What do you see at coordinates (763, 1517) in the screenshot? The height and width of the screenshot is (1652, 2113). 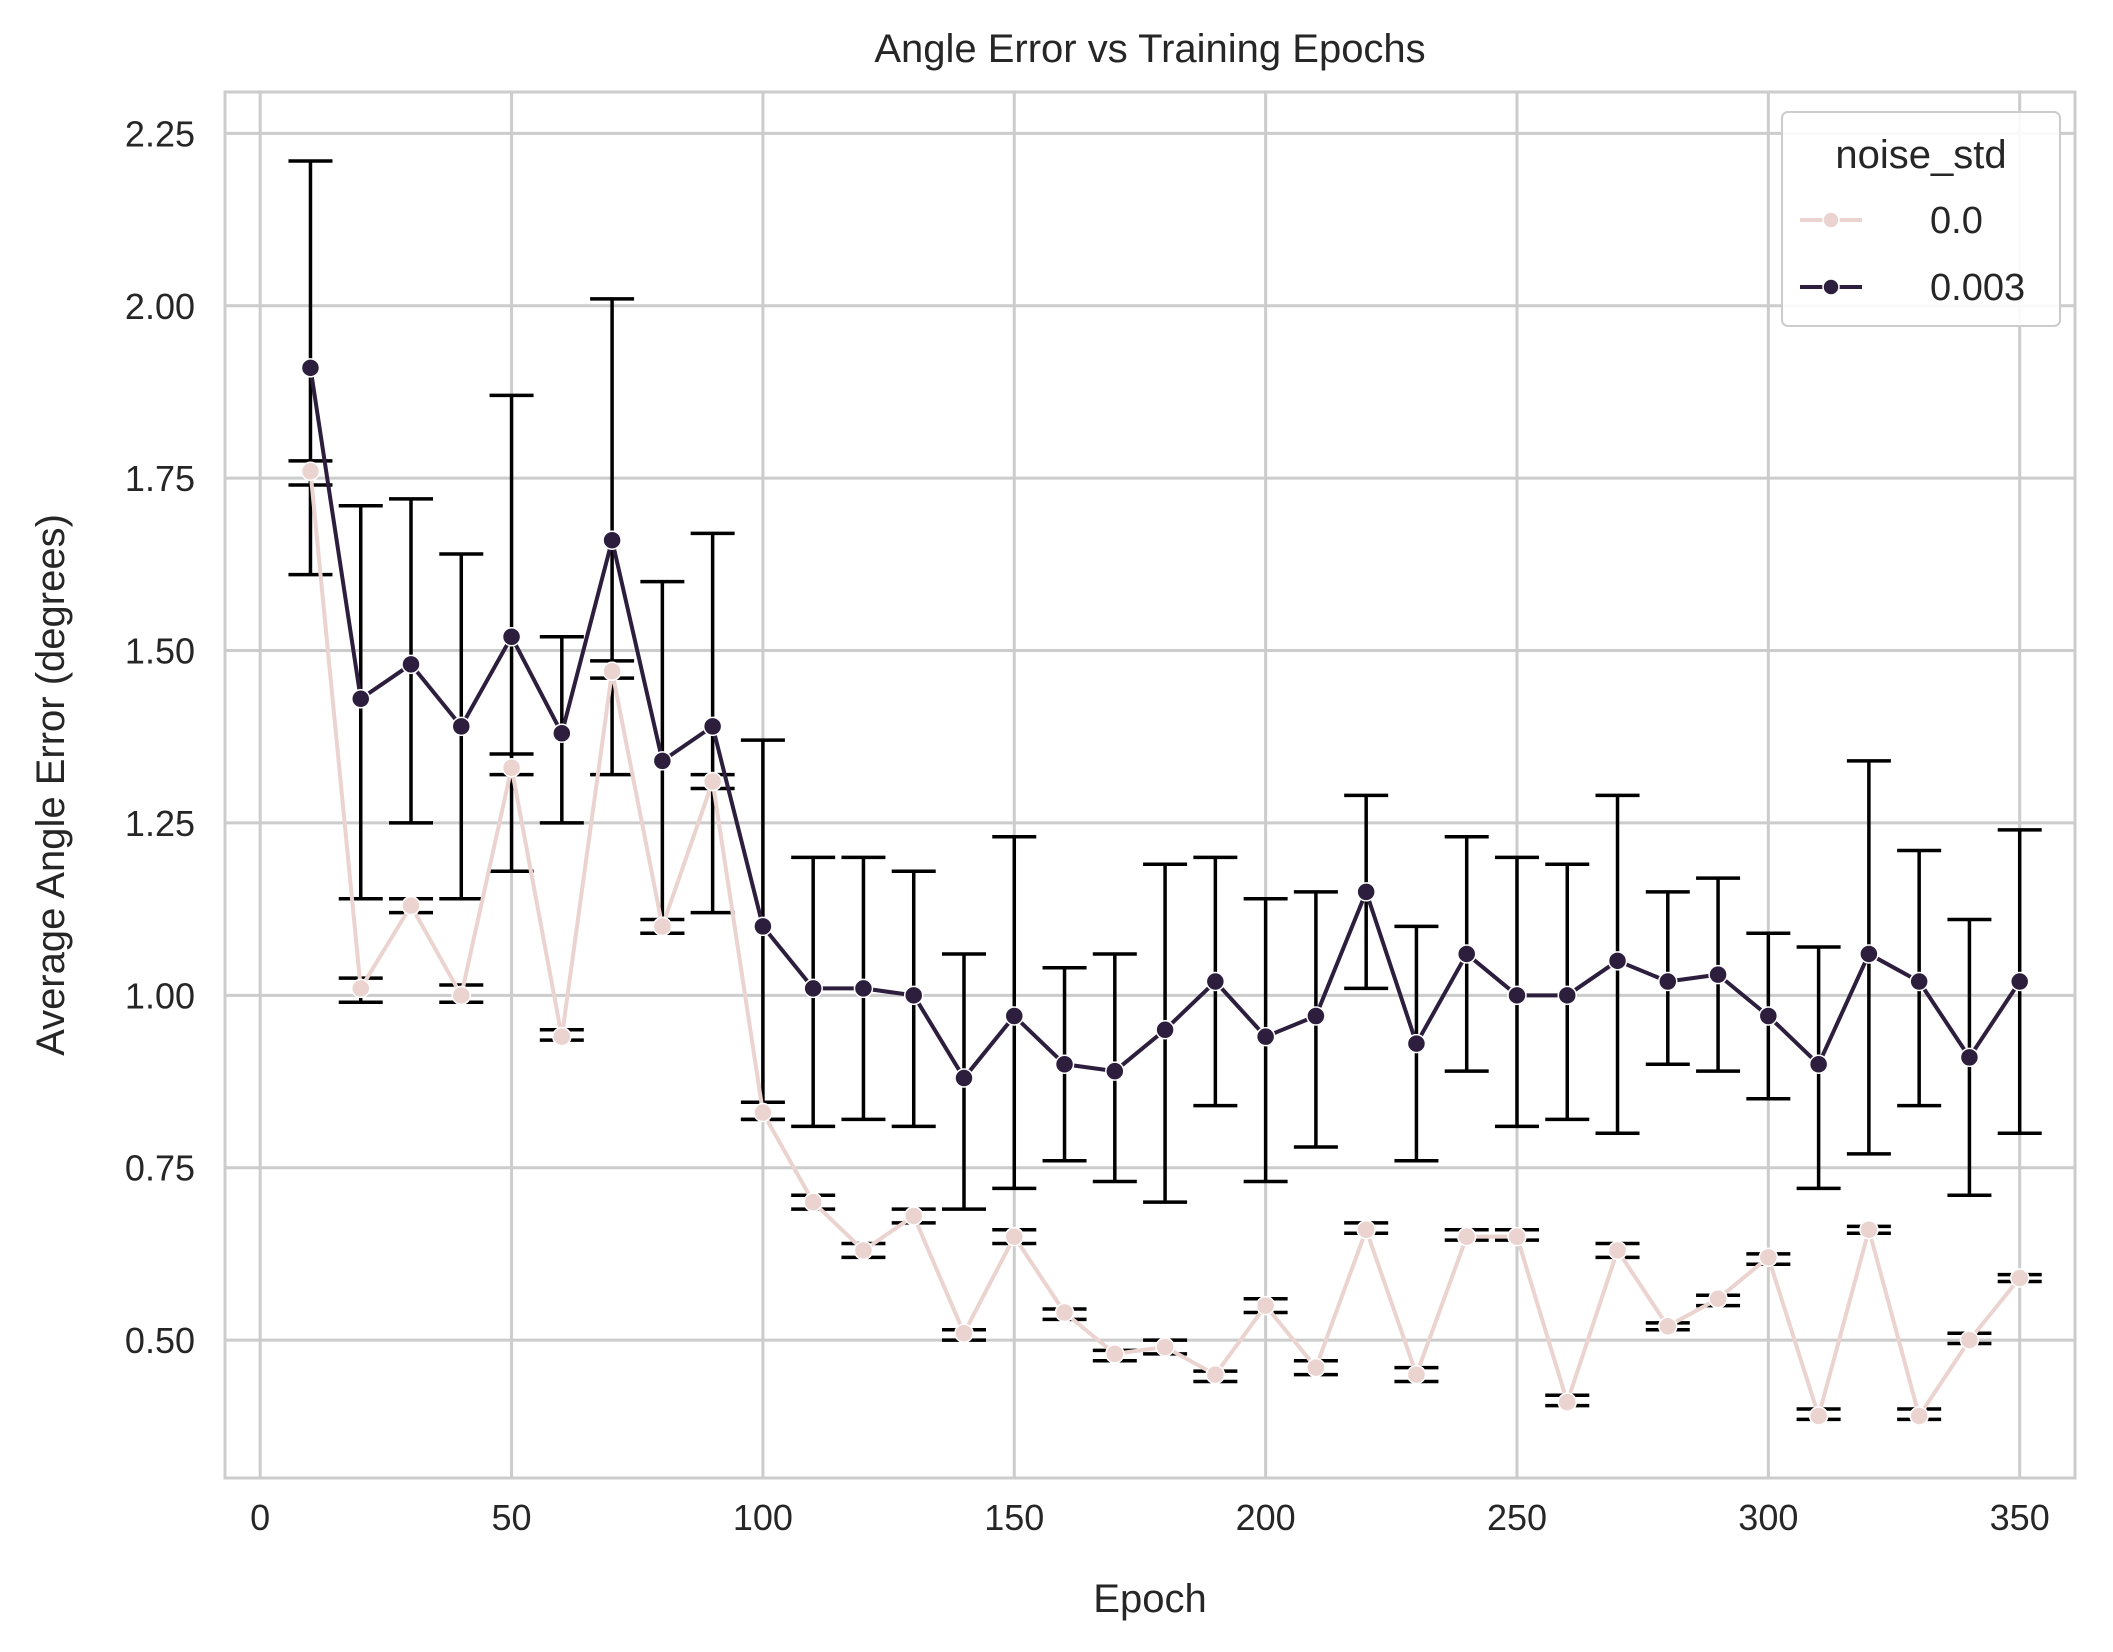 I see `x-tick-label: 100` at bounding box center [763, 1517].